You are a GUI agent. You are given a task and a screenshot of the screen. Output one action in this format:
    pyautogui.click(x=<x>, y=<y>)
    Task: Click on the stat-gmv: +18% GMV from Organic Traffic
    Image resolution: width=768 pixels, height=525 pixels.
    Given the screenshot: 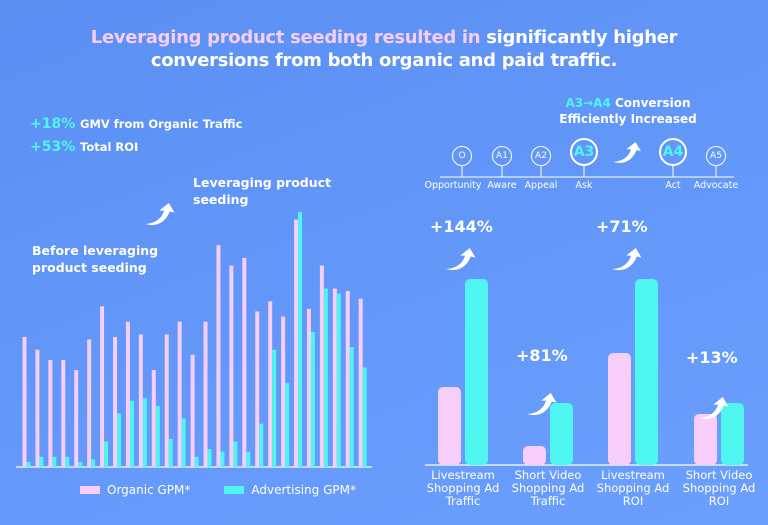 What is the action you would take?
    pyautogui.click(x=136, y=124)
    